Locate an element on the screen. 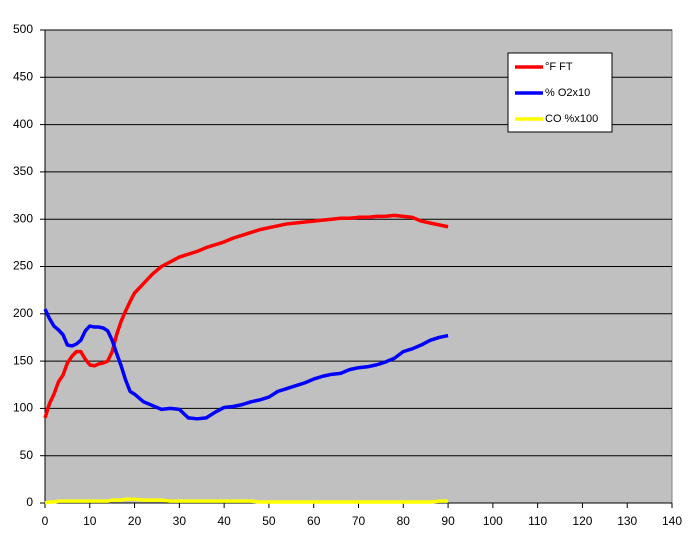 This screenshot has height=555, width=699. x-tick-label: 0 is located at coordinates (45, 521).